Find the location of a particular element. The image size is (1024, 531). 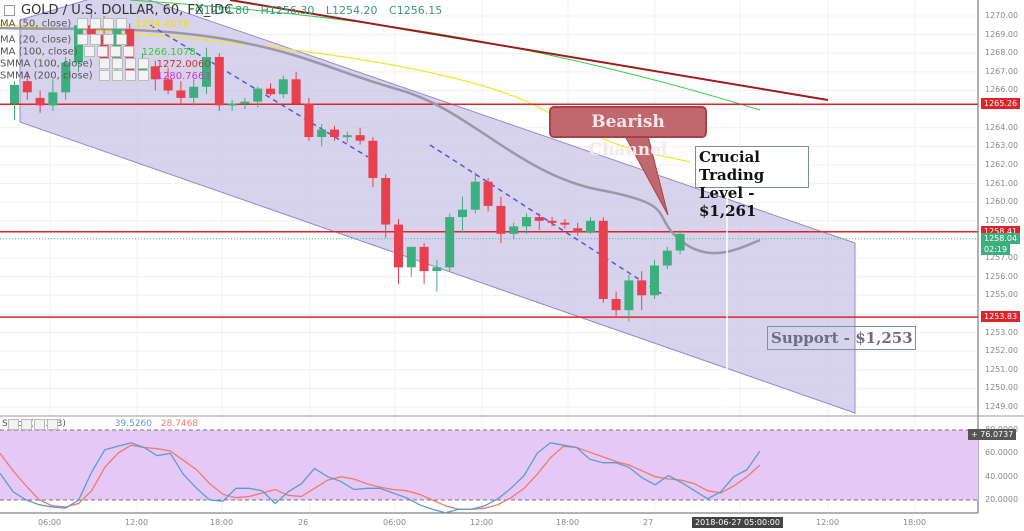

stoch-tick-label: 20.0000 is located at coordinates (1002, 499).